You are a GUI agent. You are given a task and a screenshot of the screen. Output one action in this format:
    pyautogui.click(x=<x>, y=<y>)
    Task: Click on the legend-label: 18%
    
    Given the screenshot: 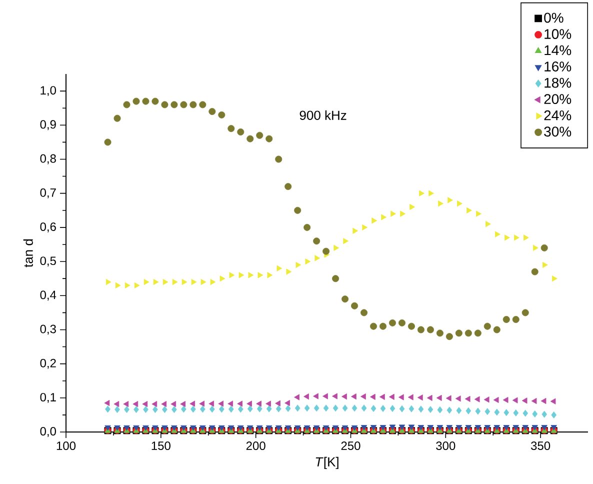 What is the action you would take?
    pyautogui.click(x=558, y=83)
    